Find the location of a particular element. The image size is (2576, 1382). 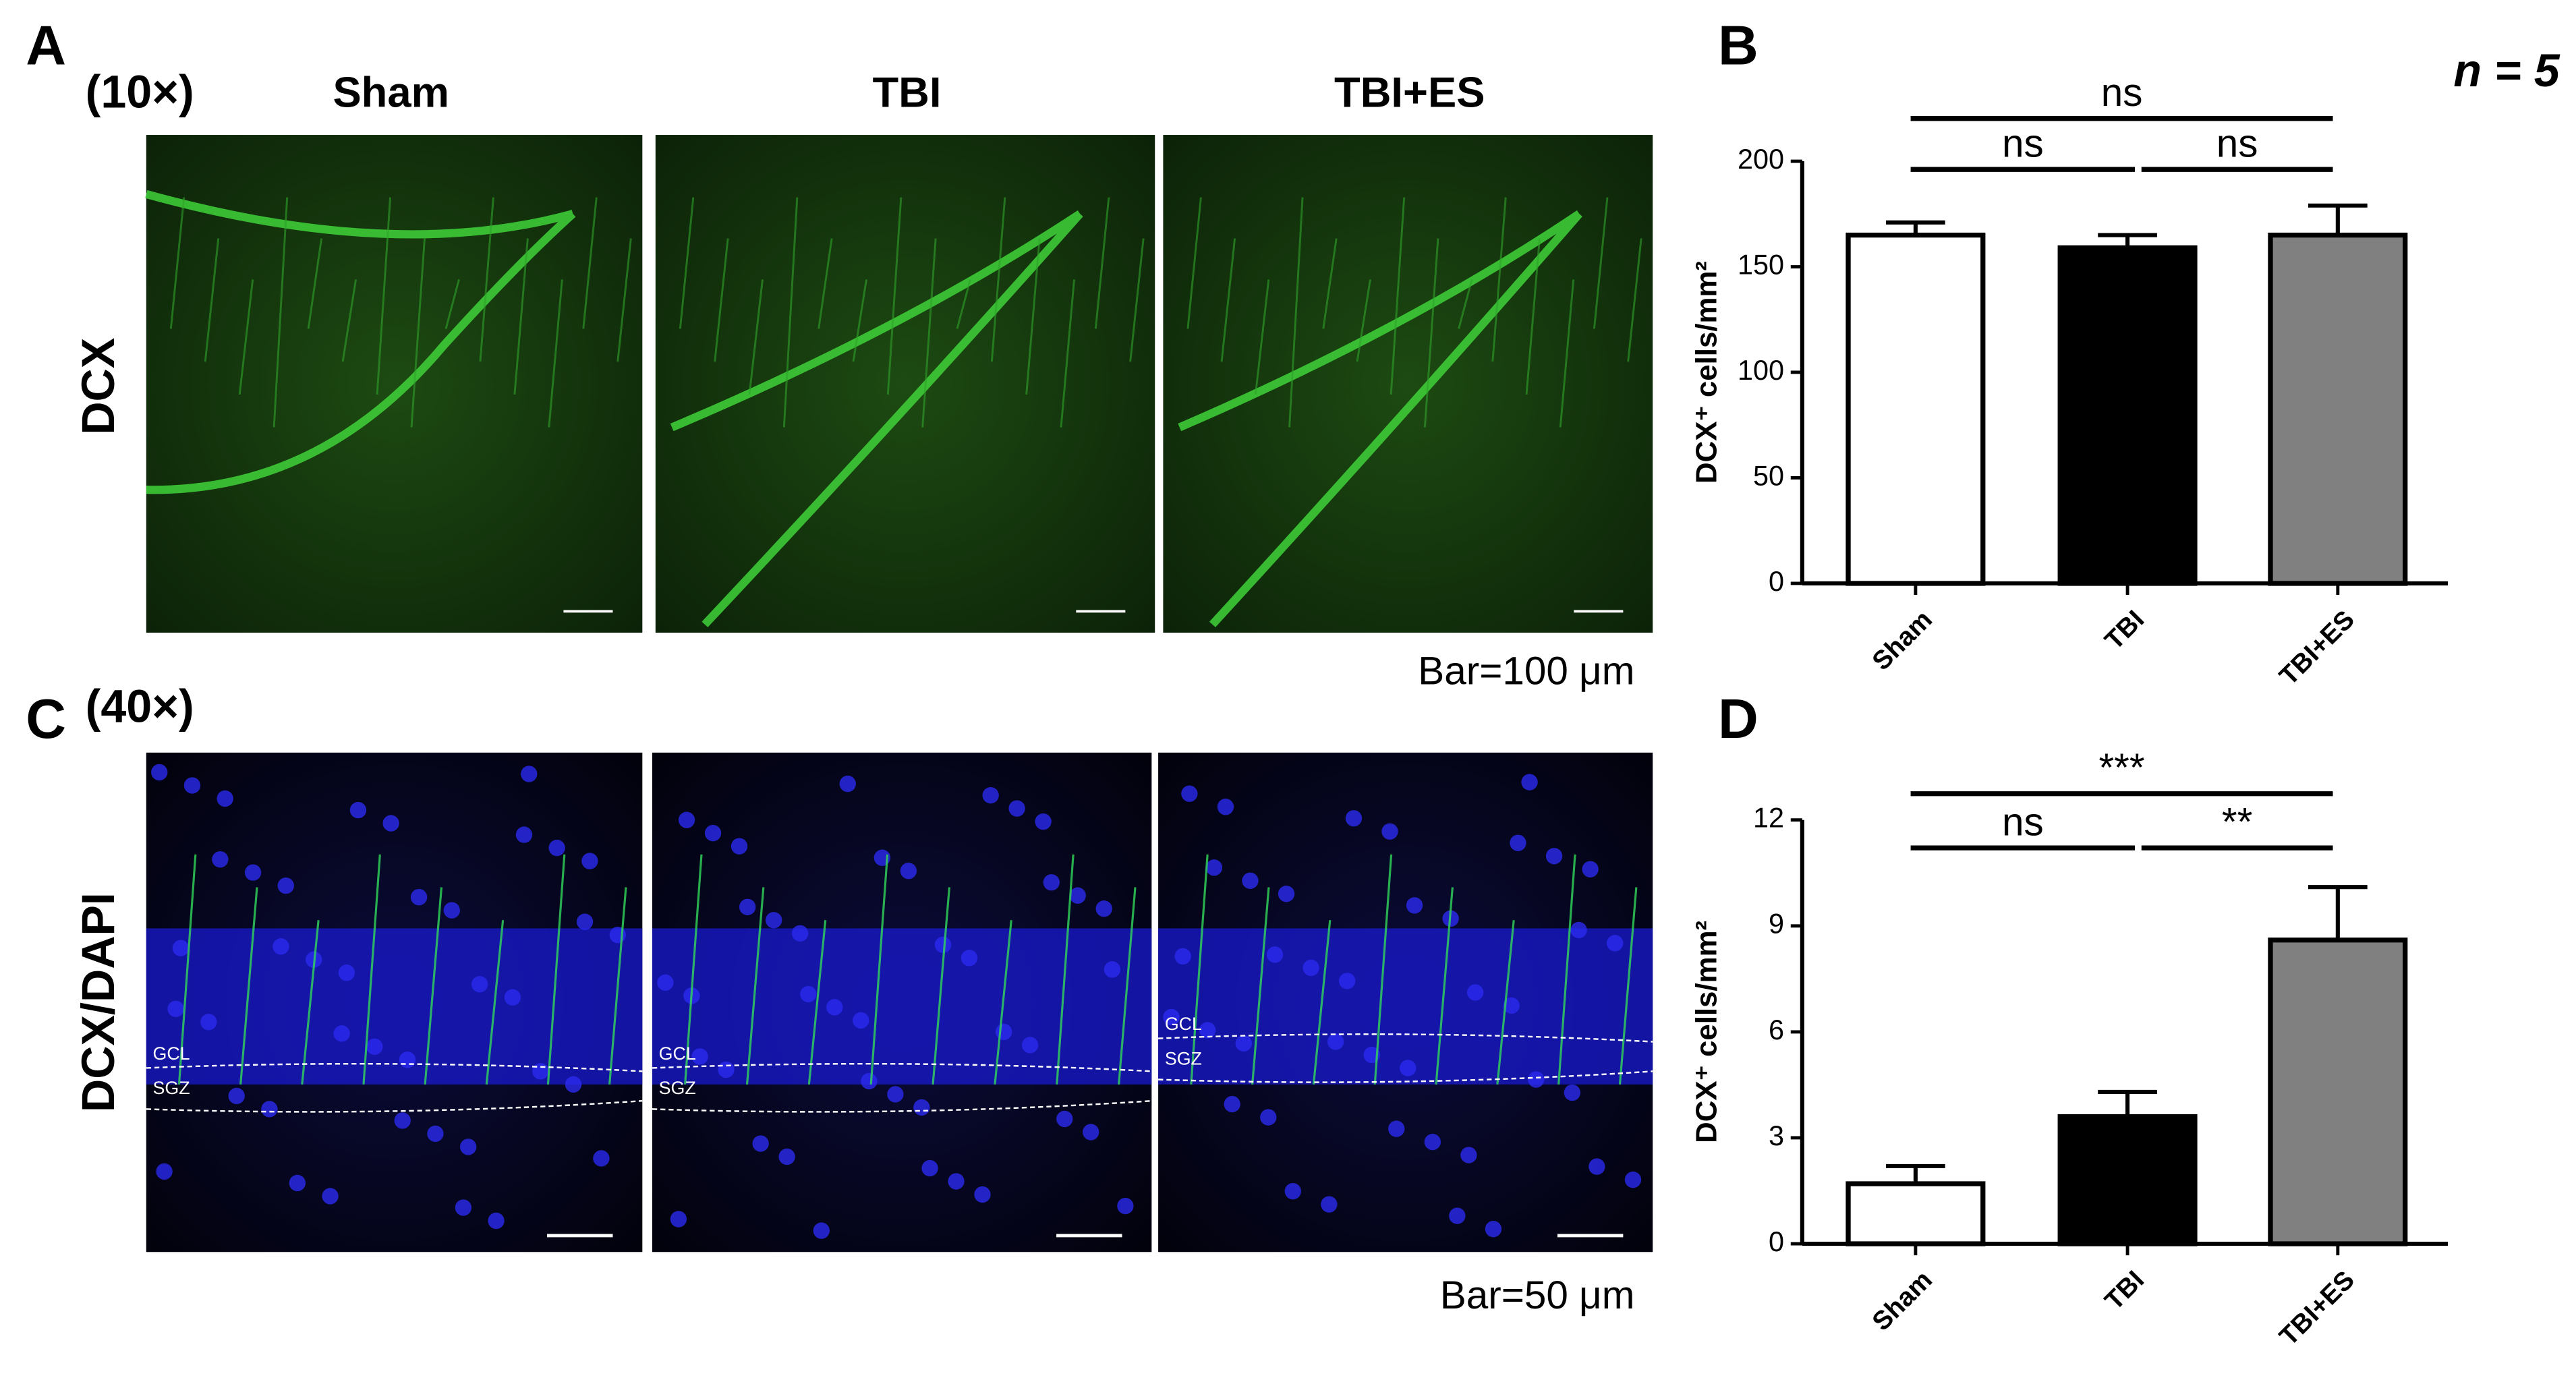

scale-bar-label: Bar=100 μm is located at coordinates (1526, 671).